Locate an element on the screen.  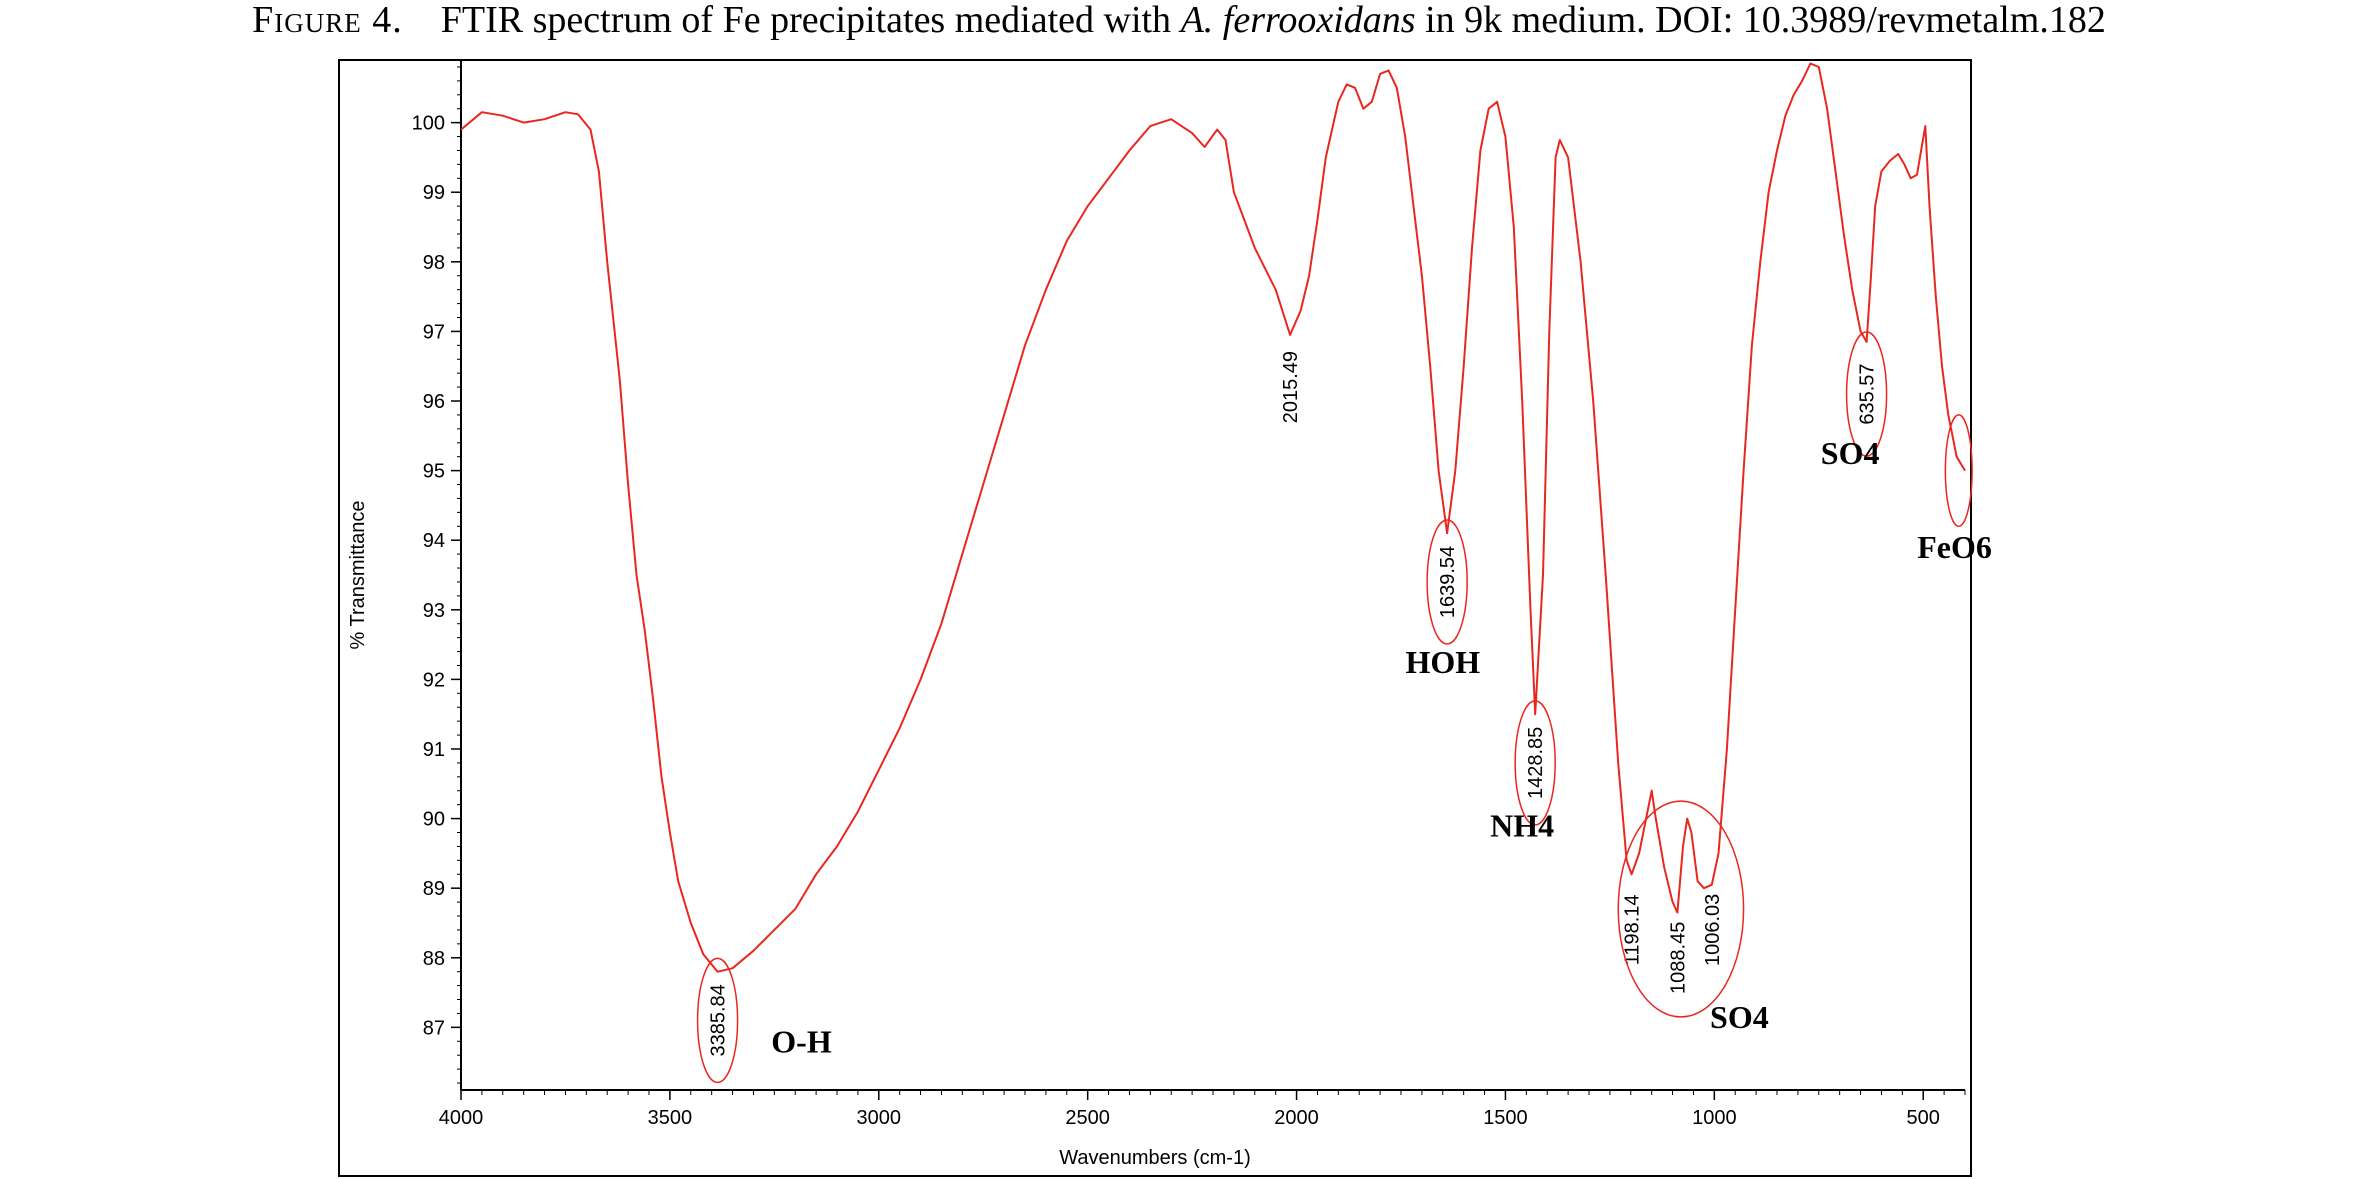
y-tick-label: 93 is located at coordinates (434, 611).